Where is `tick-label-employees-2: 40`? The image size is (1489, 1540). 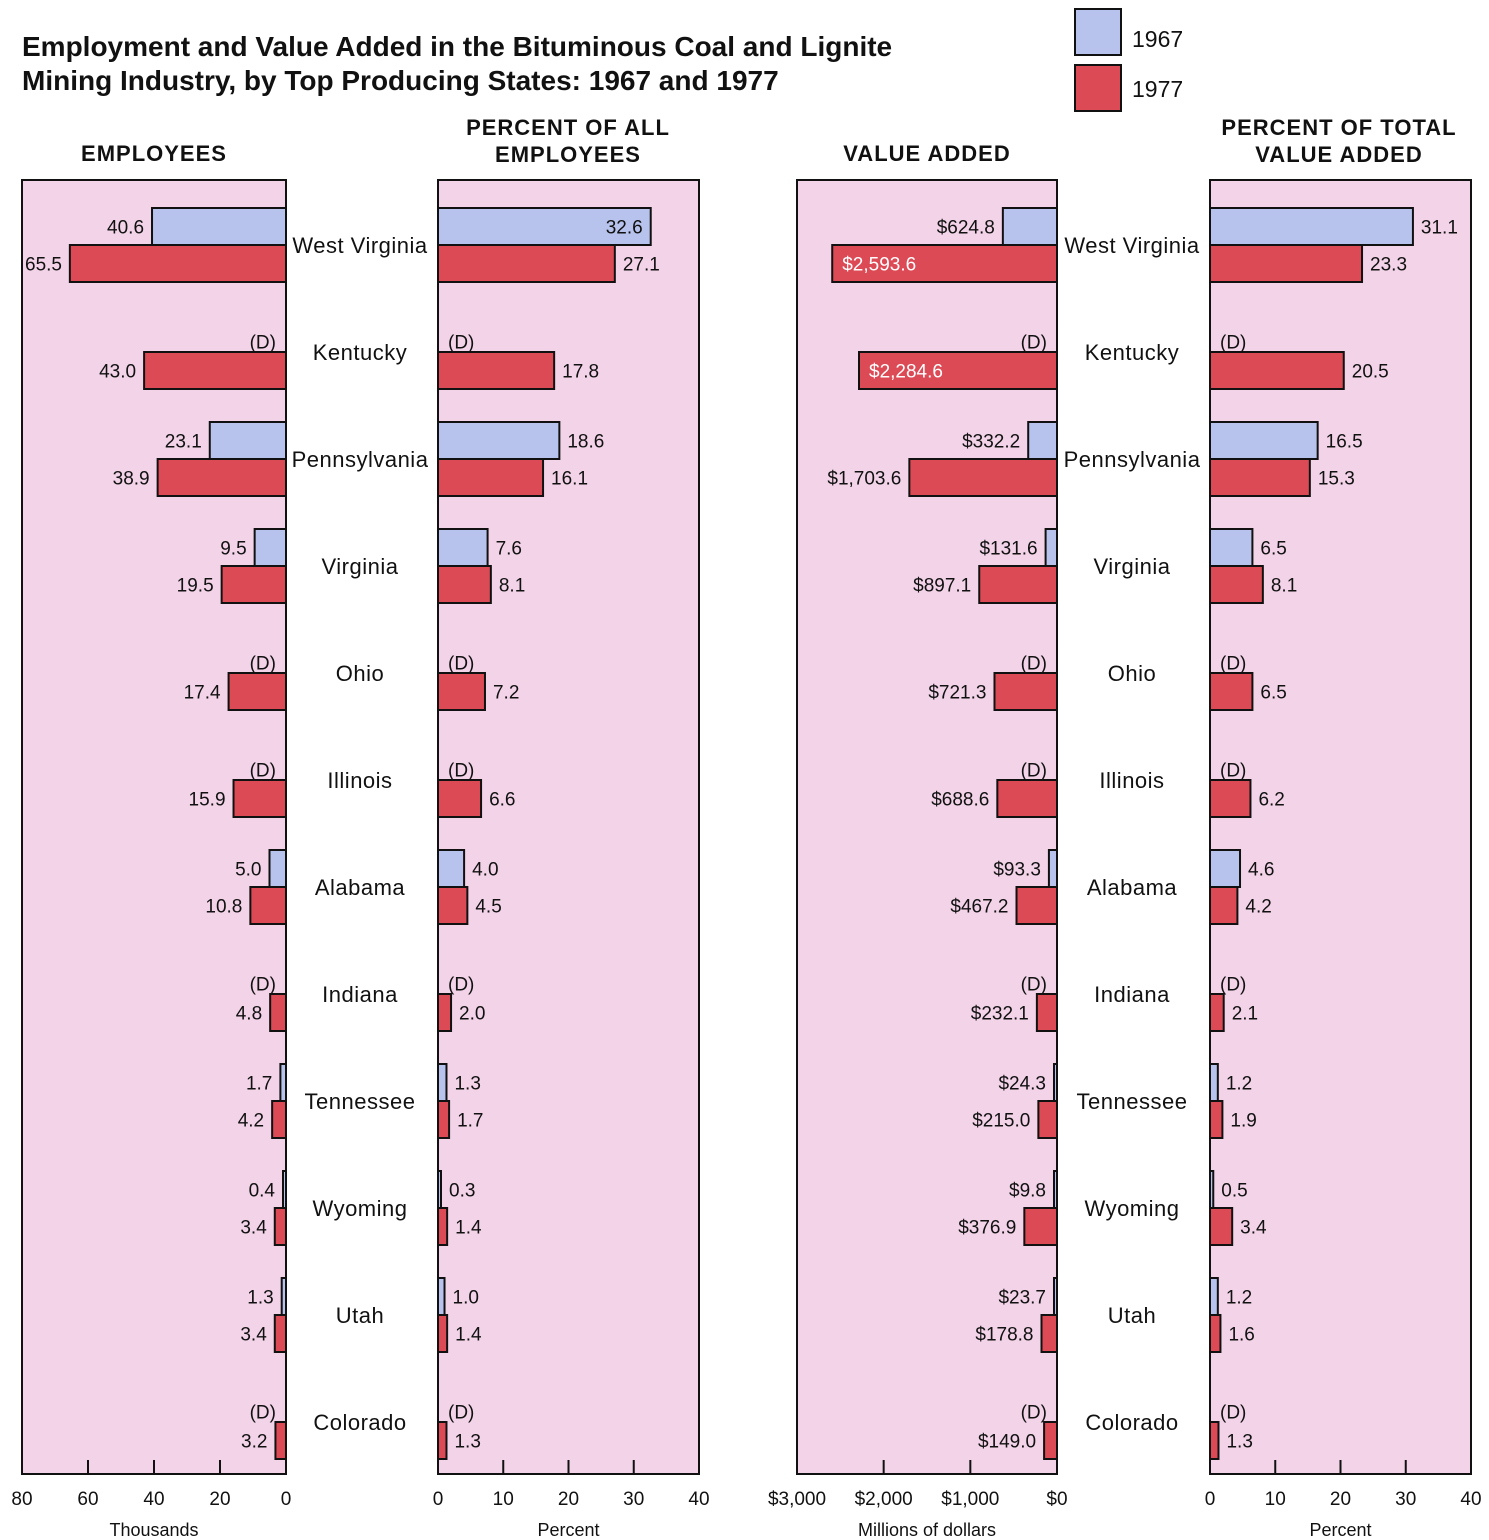
tick-label-employees-2: 40 is located at coordinates (153, 1499).